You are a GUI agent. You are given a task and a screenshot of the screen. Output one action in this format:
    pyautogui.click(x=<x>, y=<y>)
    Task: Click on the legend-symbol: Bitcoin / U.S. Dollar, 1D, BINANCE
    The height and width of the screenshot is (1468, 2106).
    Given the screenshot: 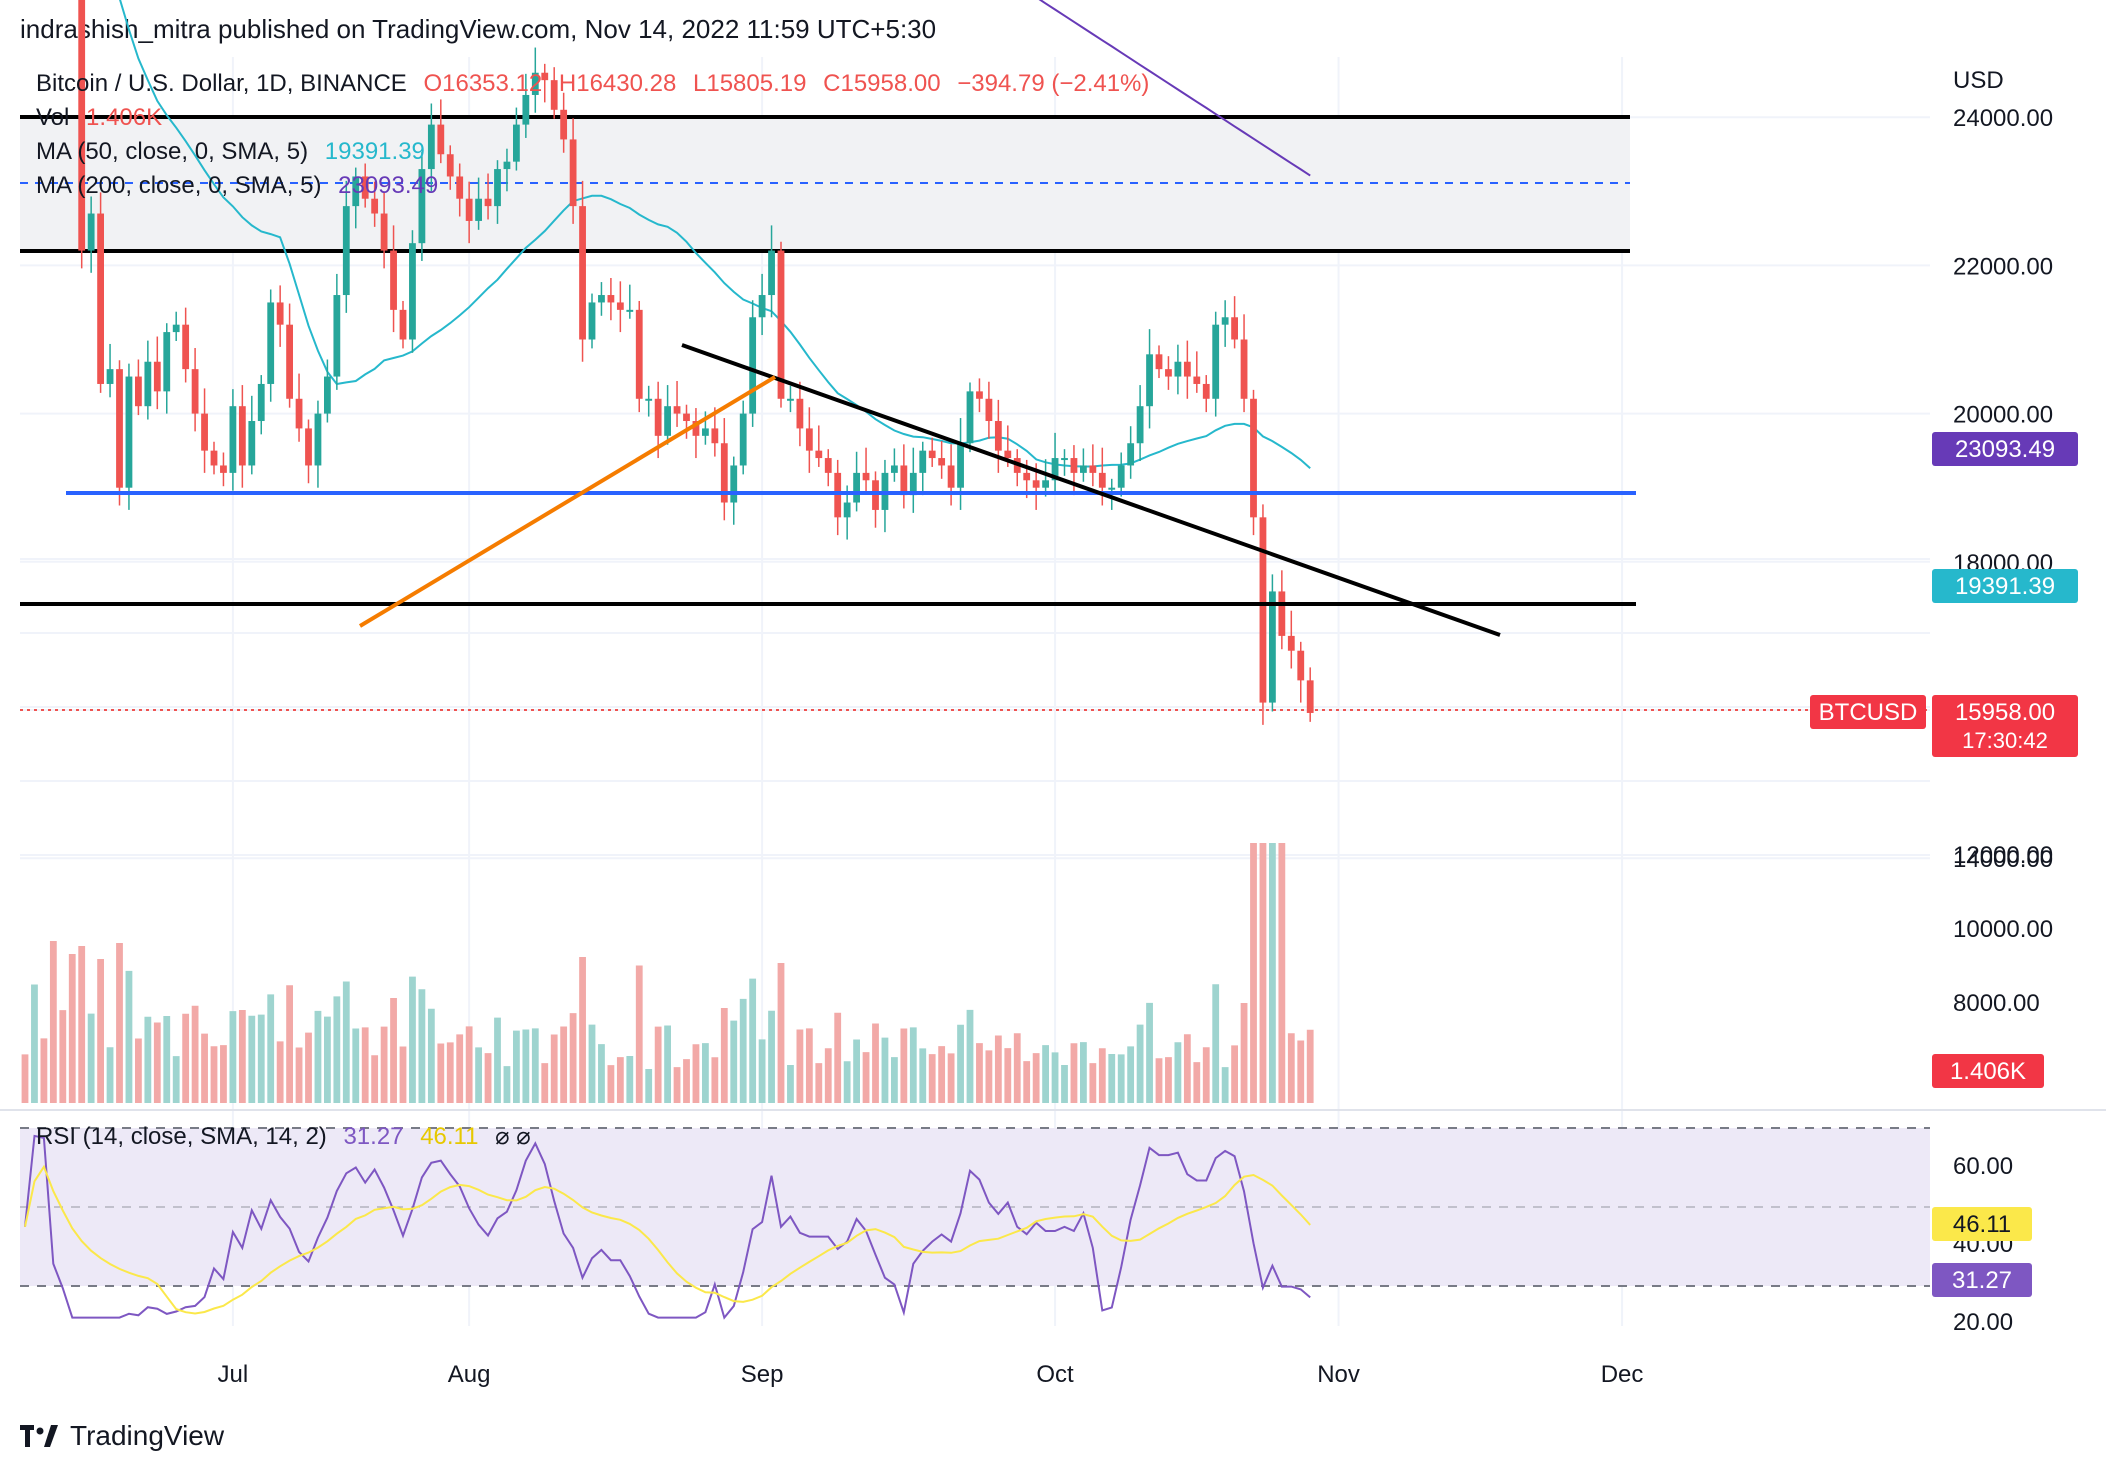 What is the action you would take?
    pyautogui.click(x=221, y=83)
    